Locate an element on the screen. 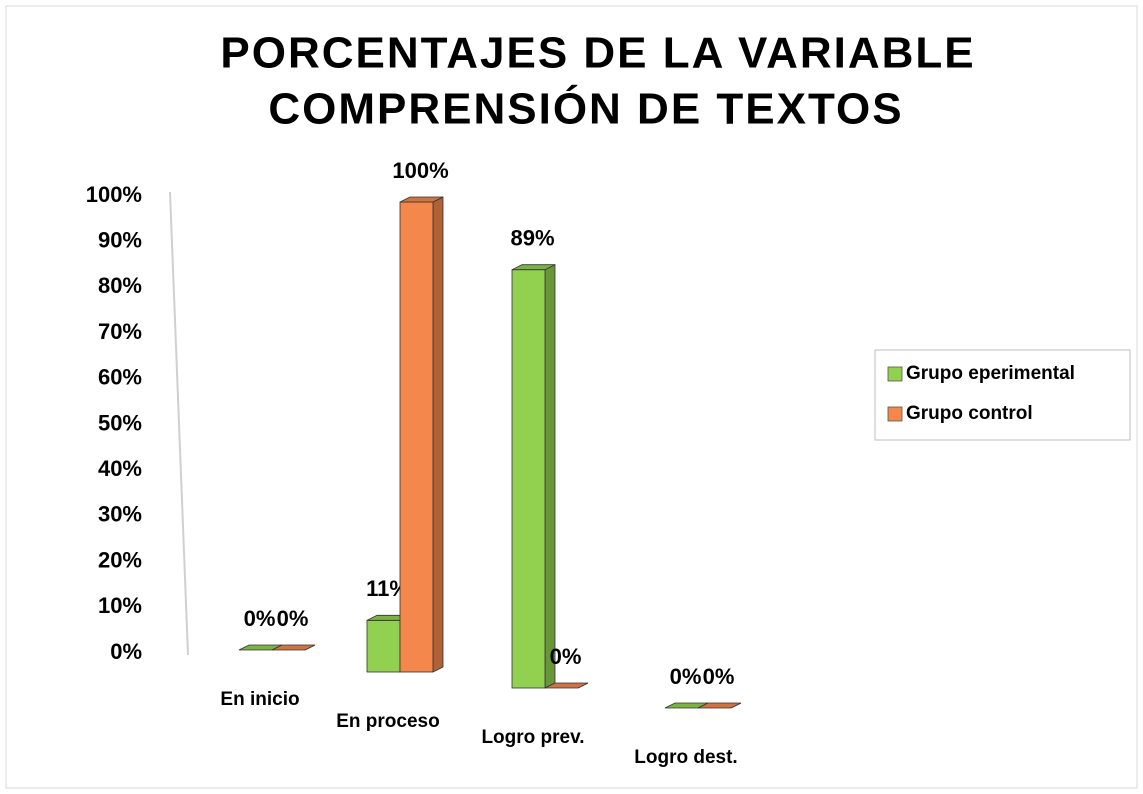  y-tick-label: 80% is located at coordinates (120, 285).